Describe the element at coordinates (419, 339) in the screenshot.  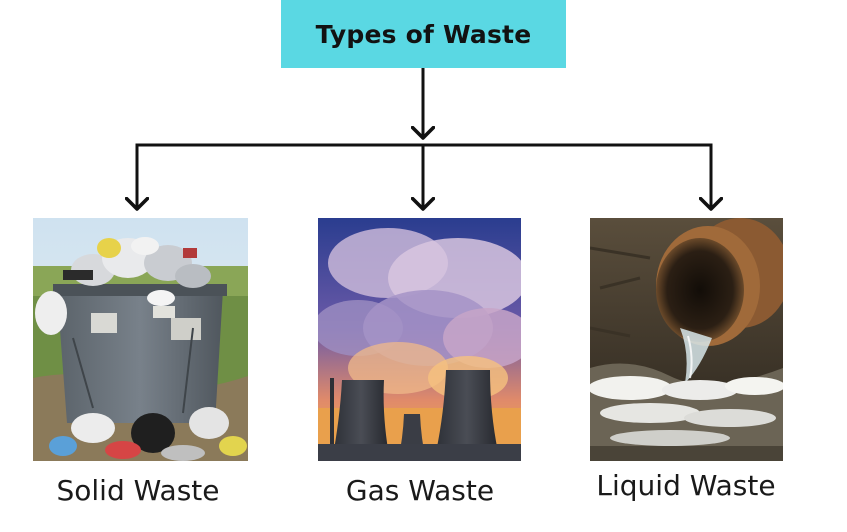
I see `gas-waste-photo` at that location.